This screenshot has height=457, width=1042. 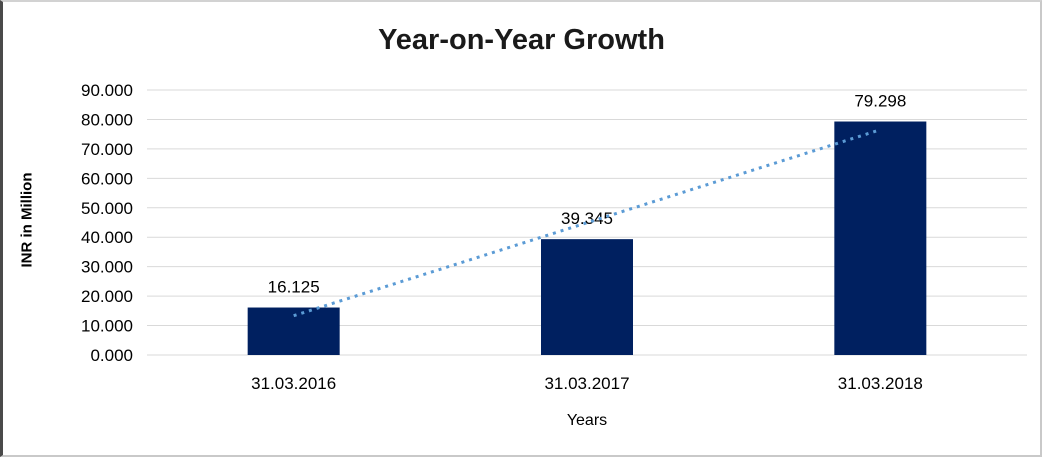 I want to click on bar-value-label: 16.125, so click(x=294, y=287).